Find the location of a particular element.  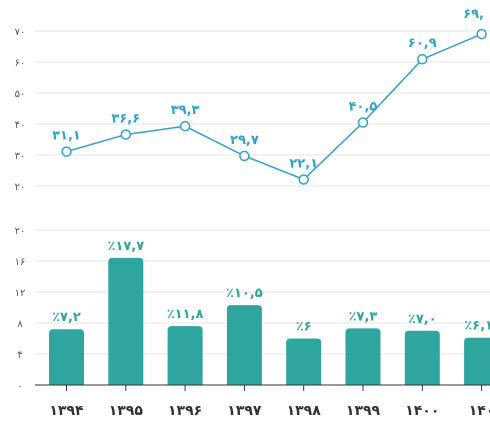

line-data-label: ۶۰,۹ is located at coordinates (422, 43).